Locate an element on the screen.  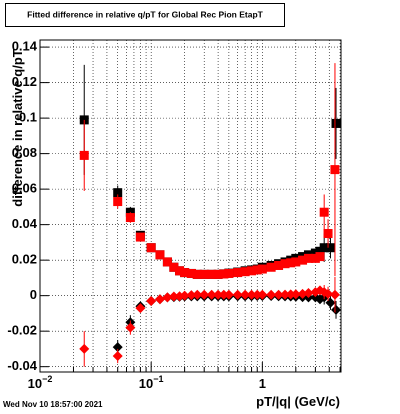
y-tick-label: 0 is located at coordinates (33, 294).